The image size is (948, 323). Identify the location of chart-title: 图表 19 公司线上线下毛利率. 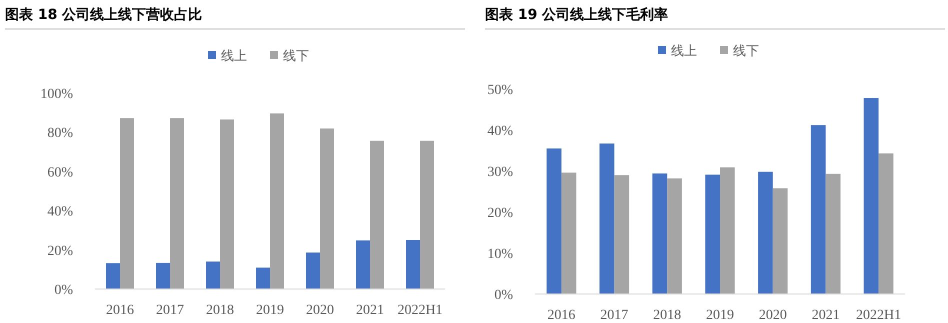
(576, 14).